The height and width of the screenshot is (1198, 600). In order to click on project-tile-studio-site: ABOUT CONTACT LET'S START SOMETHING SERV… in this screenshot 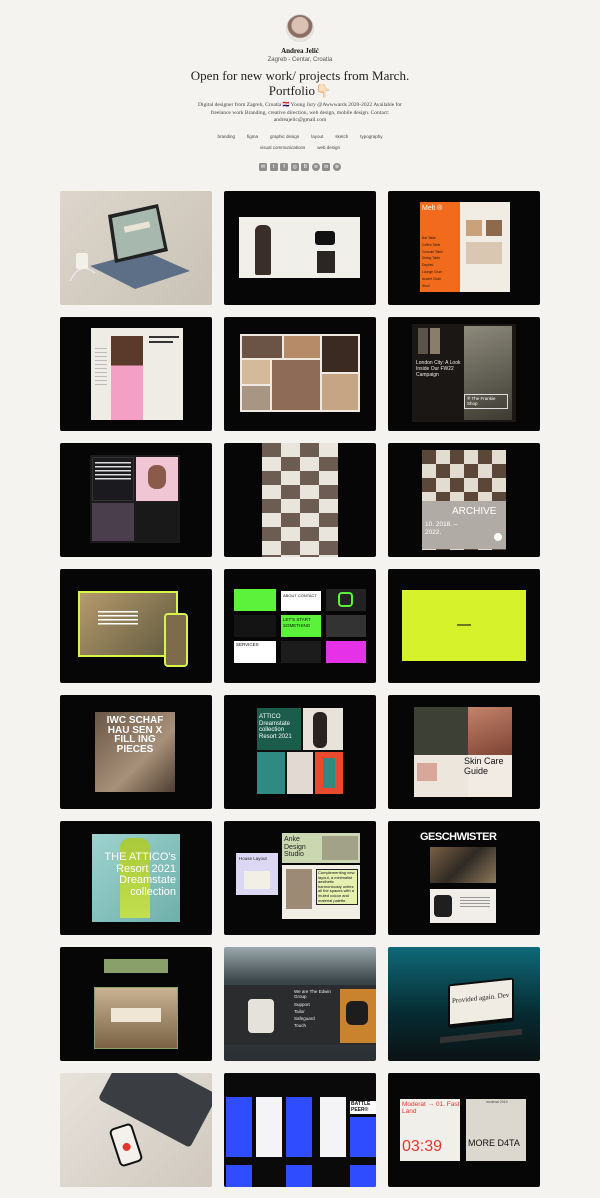, I will do `click(300, 626)`.